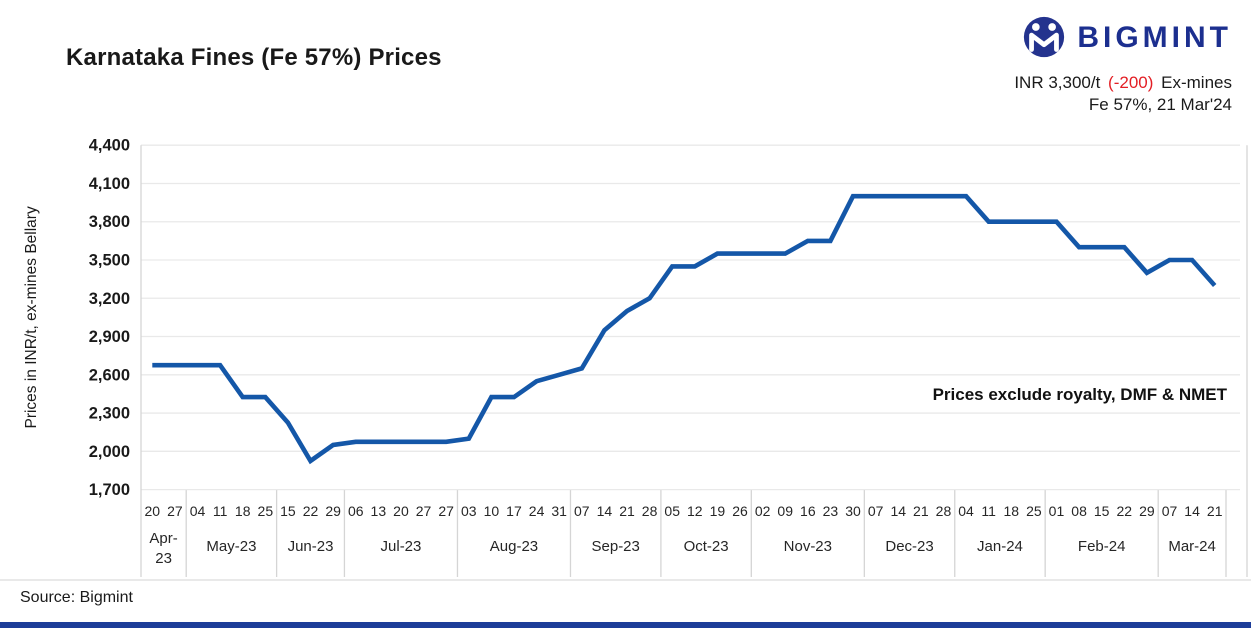 This screenshot has height=628, width=1251. Describe the element at coordinates (1057, 82) in the screenshot. I see `price-value: INR 3,300/t` at that location.